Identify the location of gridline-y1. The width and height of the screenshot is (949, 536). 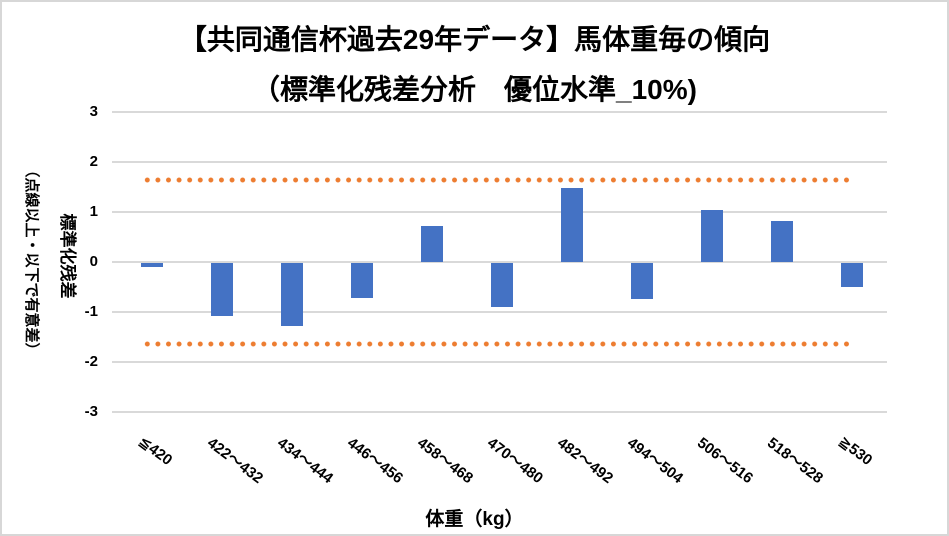
(499, 212).